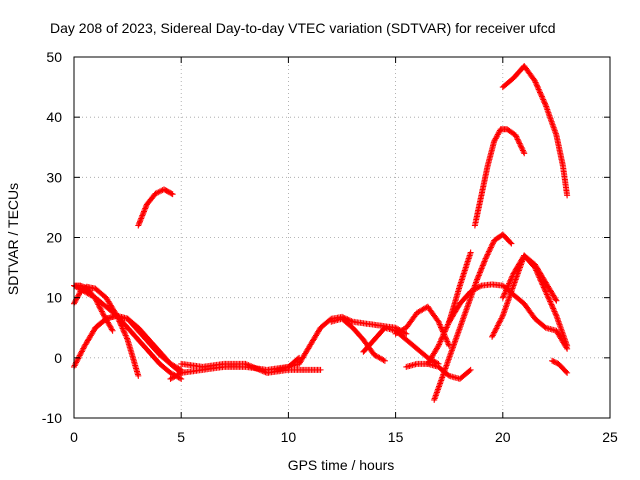  What do you see at coordinates (74, 437) in the screenshot?
I see `x-tick-label: 0` at bounding box center [74, 437].